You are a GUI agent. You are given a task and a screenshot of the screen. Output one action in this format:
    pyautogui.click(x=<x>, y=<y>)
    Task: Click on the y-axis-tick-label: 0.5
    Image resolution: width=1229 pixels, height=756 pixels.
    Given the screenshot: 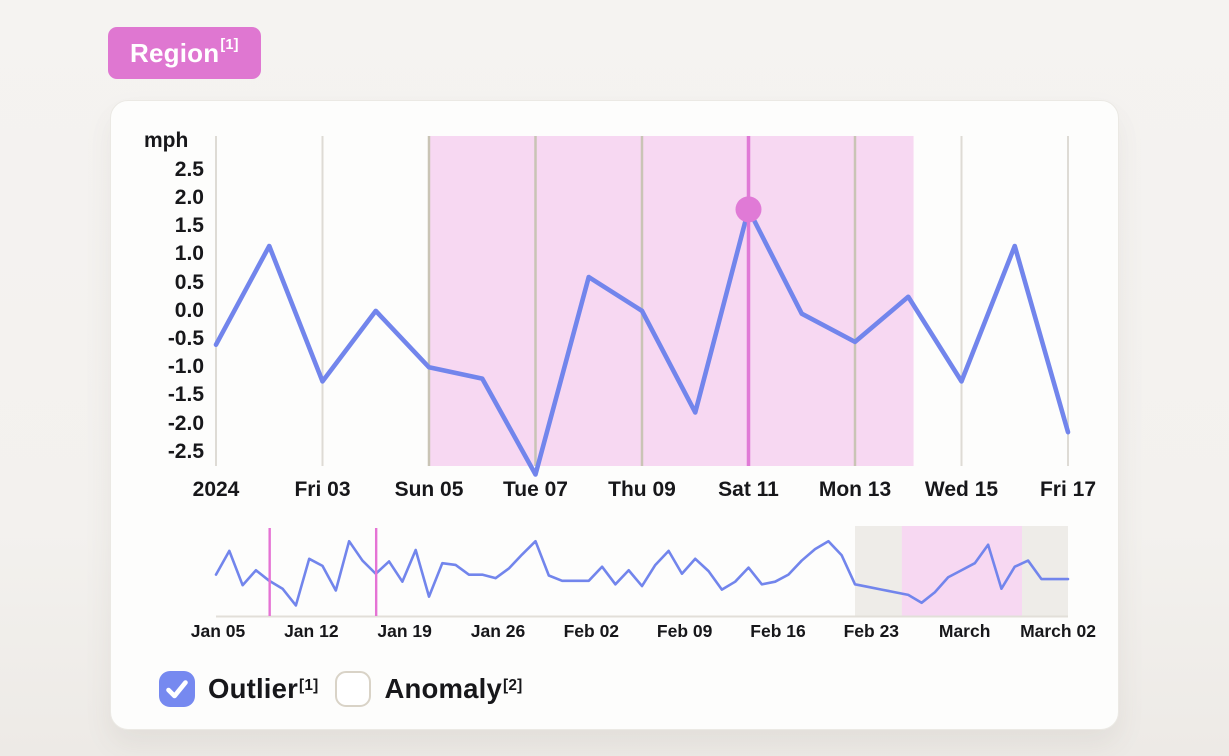 What is the action you would take?
    pyautogui.click(x=189, y=282)
    